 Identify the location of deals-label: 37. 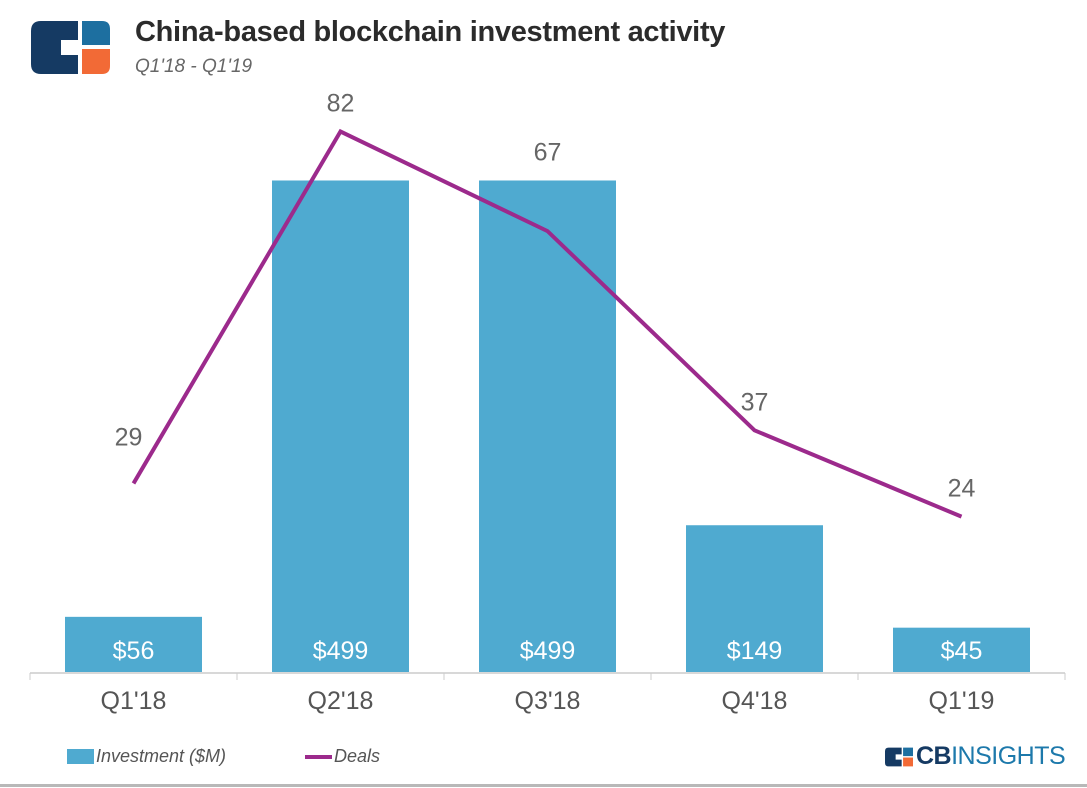
(755, 402).